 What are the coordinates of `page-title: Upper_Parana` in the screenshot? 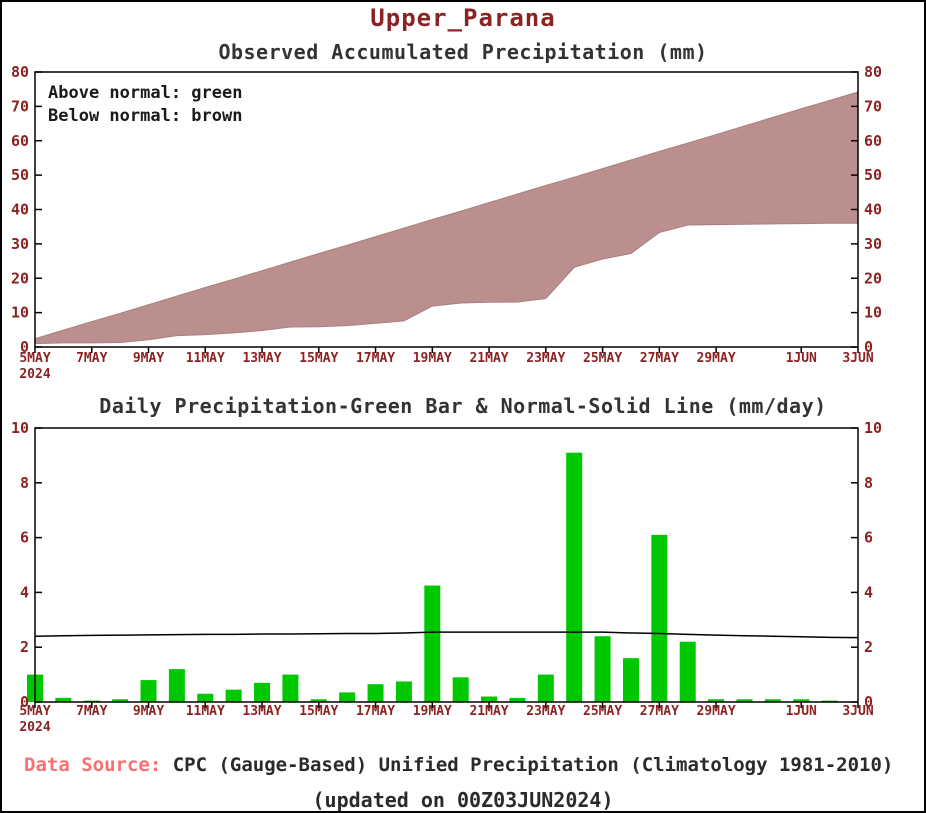 It's located at (463, 18).